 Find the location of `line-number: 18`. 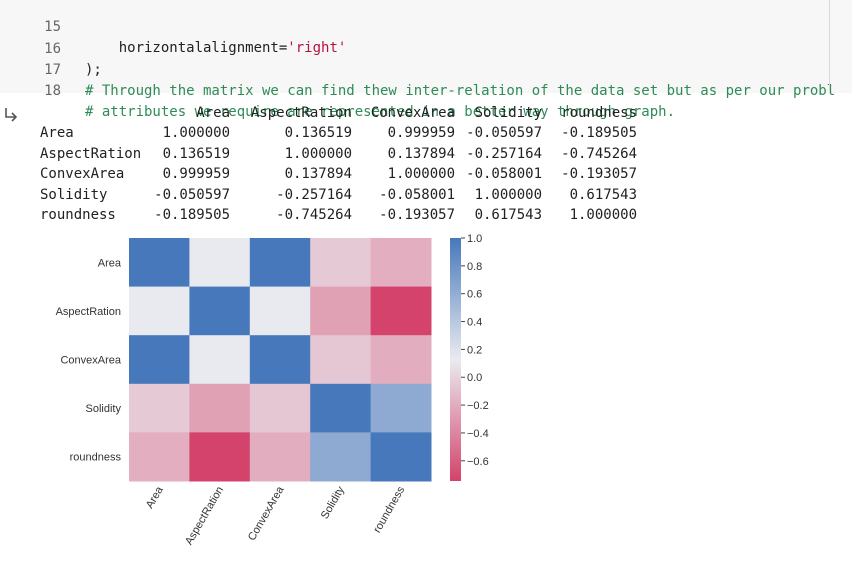

line-number: 18 is located at coordinates (52, 91).